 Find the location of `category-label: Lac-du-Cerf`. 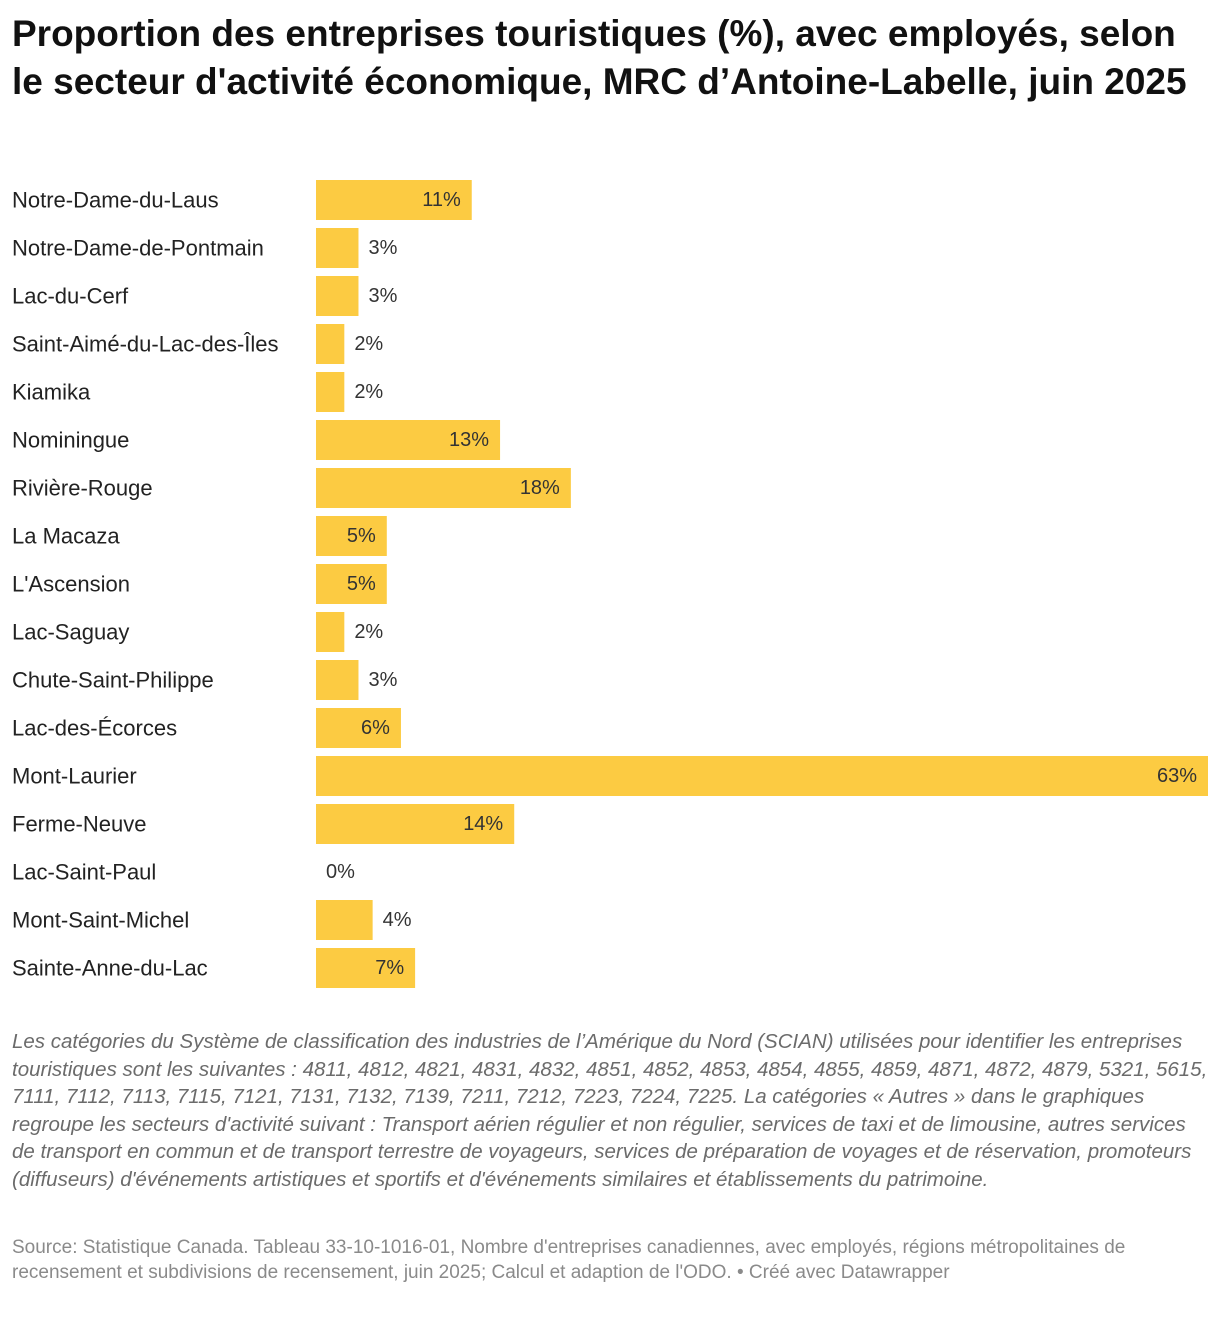

category-label: Lac-du-Cerf is located at coordinates (70, 296).